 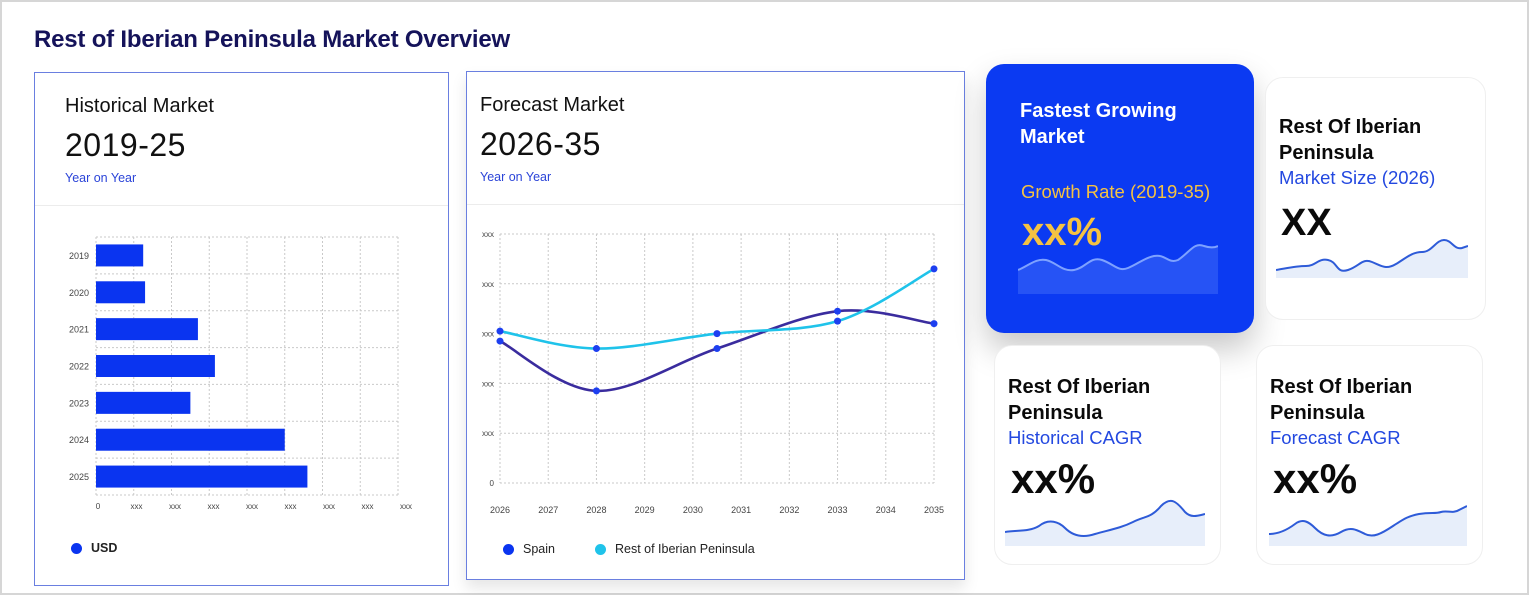 What do you see at coordinates (934, 510) in the screenshot?
I see `x-tick-label: 2035` at bounding box center [934, 510].